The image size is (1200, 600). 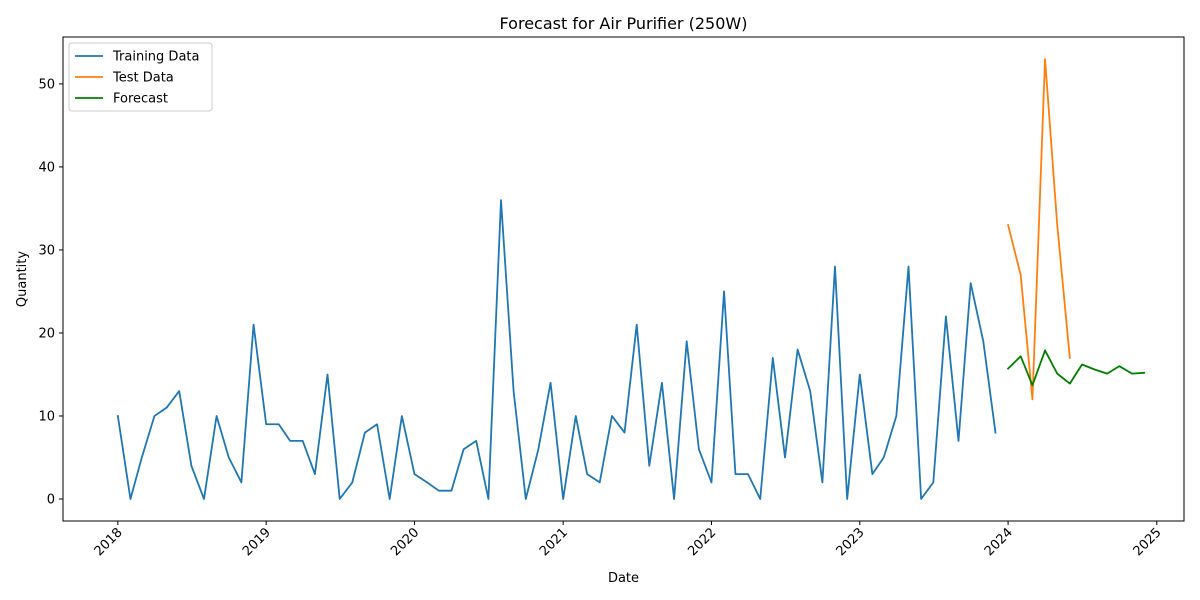 What do you see at coordinates (702, 542) in the screenshot?
I see `x-tick-label: 2022` at bounding box center [702, 542].